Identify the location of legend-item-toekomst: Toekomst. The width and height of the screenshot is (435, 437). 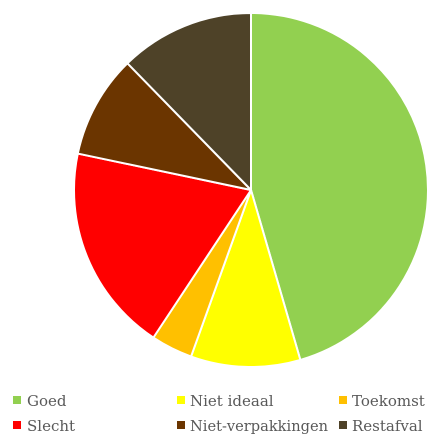
(382, 401).